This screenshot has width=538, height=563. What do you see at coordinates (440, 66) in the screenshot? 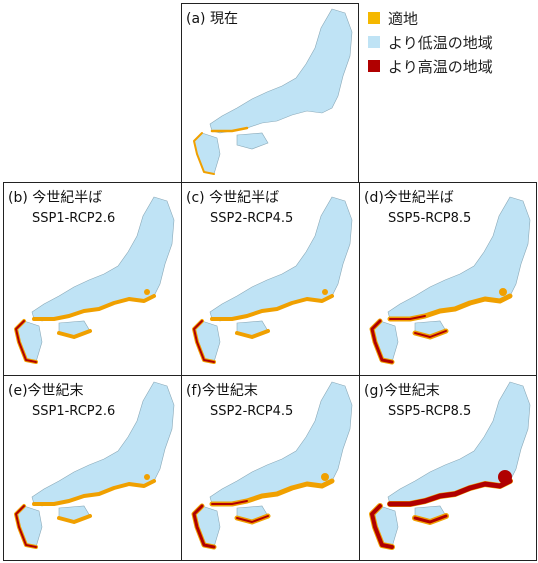
I see `legend-label: より高温の地域` at bounding box center [440, 66].